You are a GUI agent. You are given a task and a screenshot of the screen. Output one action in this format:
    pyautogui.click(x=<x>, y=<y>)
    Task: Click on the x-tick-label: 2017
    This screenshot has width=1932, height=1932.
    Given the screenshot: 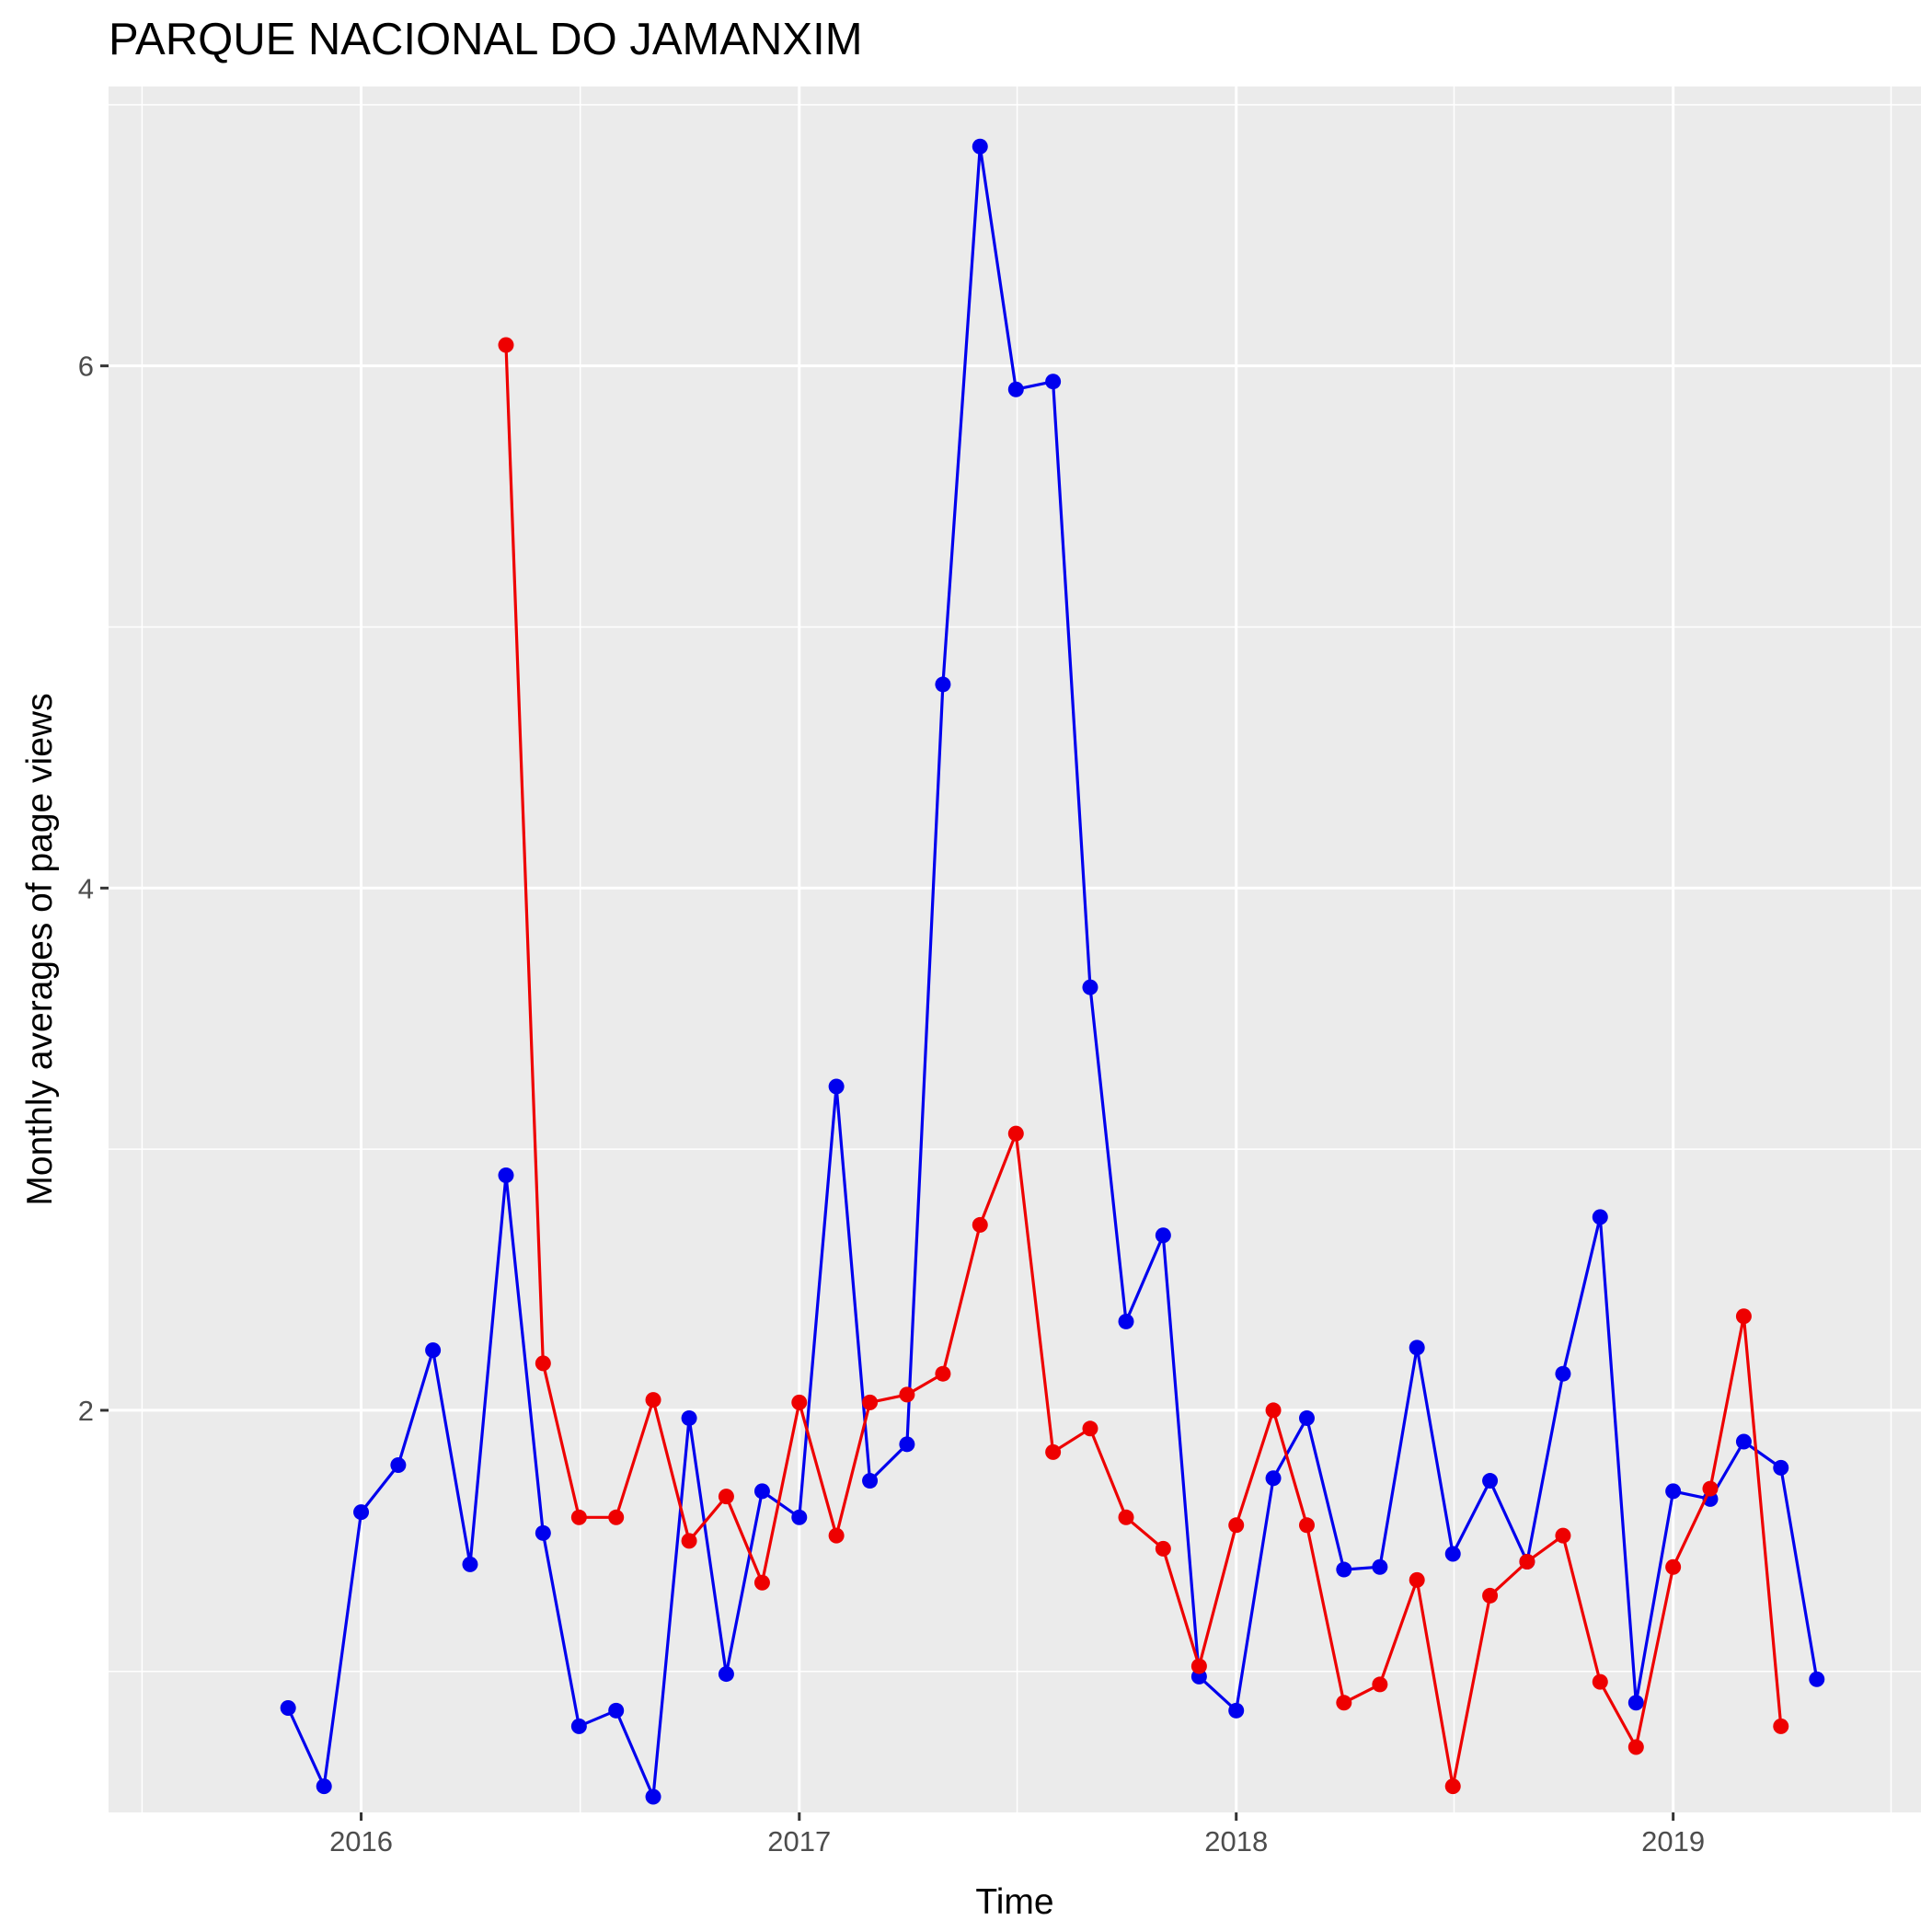 What is the action you would take?
    pyautogui.click(x=799, y=1841)
    